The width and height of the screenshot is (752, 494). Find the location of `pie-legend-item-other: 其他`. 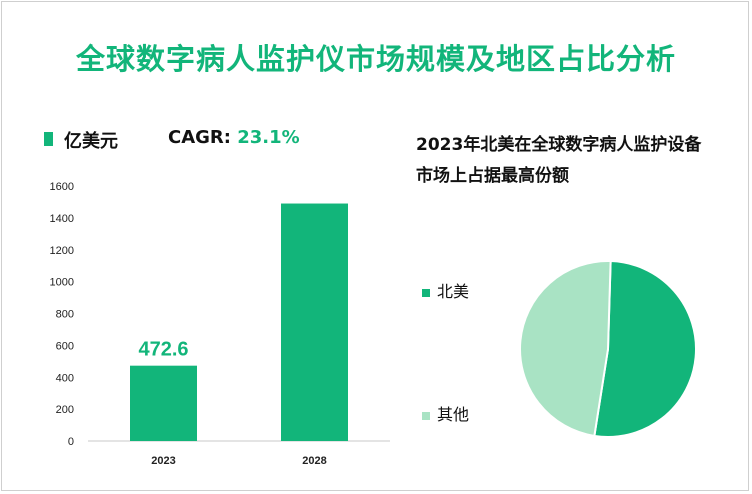

pie-legend-item-other: 其他 is located at coordinates (445, 413).